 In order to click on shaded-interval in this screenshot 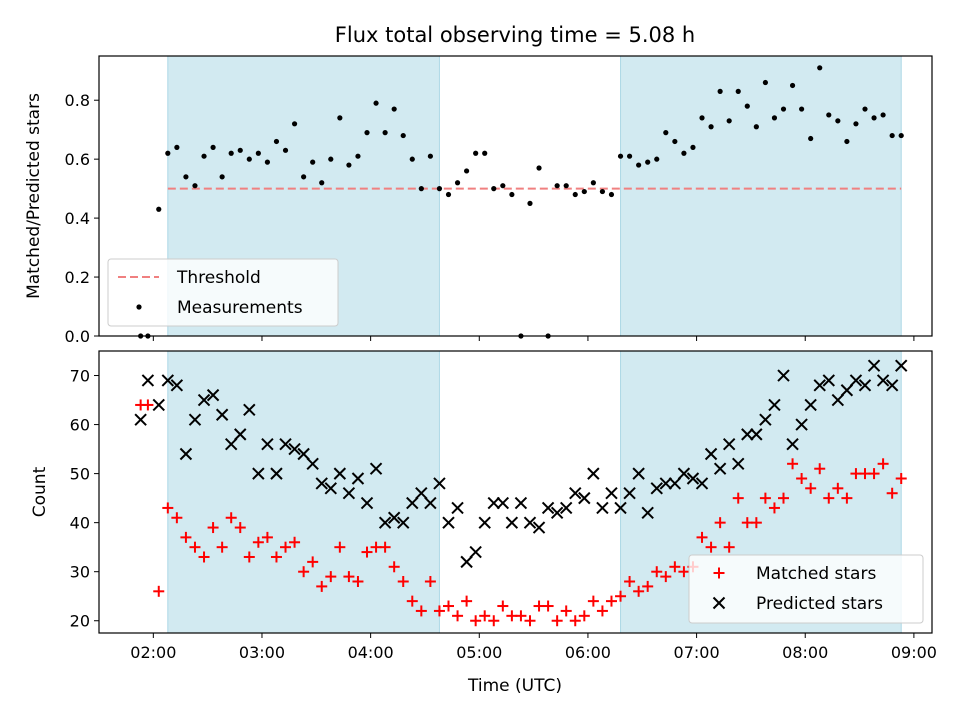, I will do `click(303, 492)`.